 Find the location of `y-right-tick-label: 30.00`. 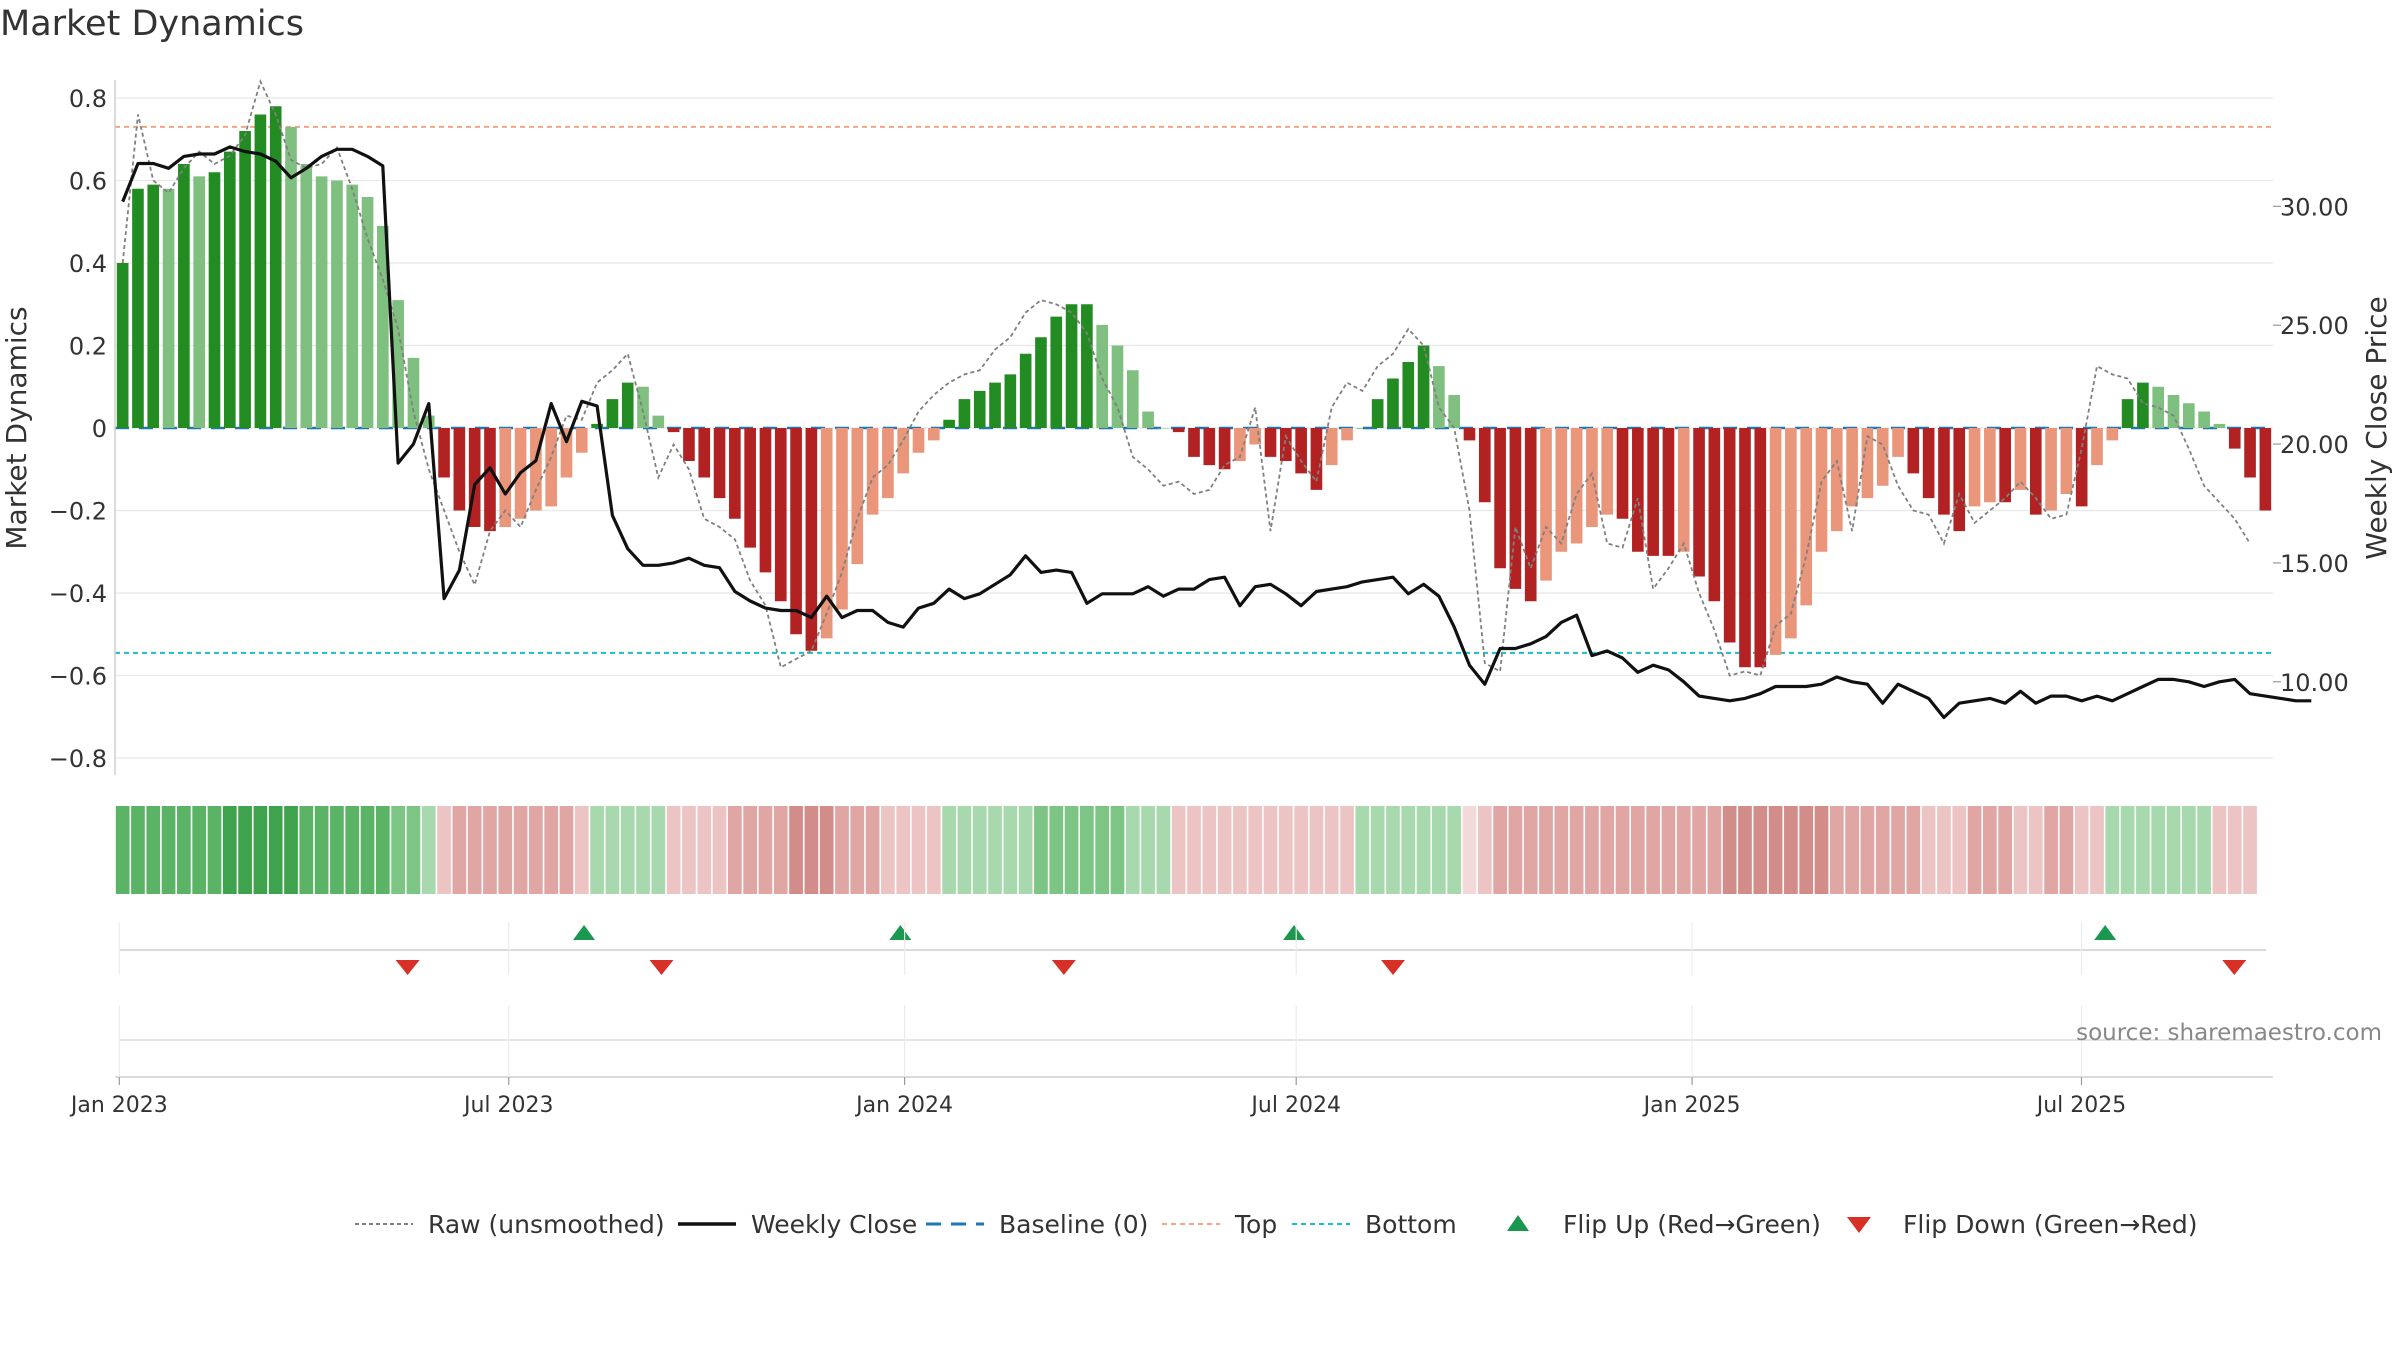

y-right-tick-label: 30.00 is located at coordinates (2314, 207).